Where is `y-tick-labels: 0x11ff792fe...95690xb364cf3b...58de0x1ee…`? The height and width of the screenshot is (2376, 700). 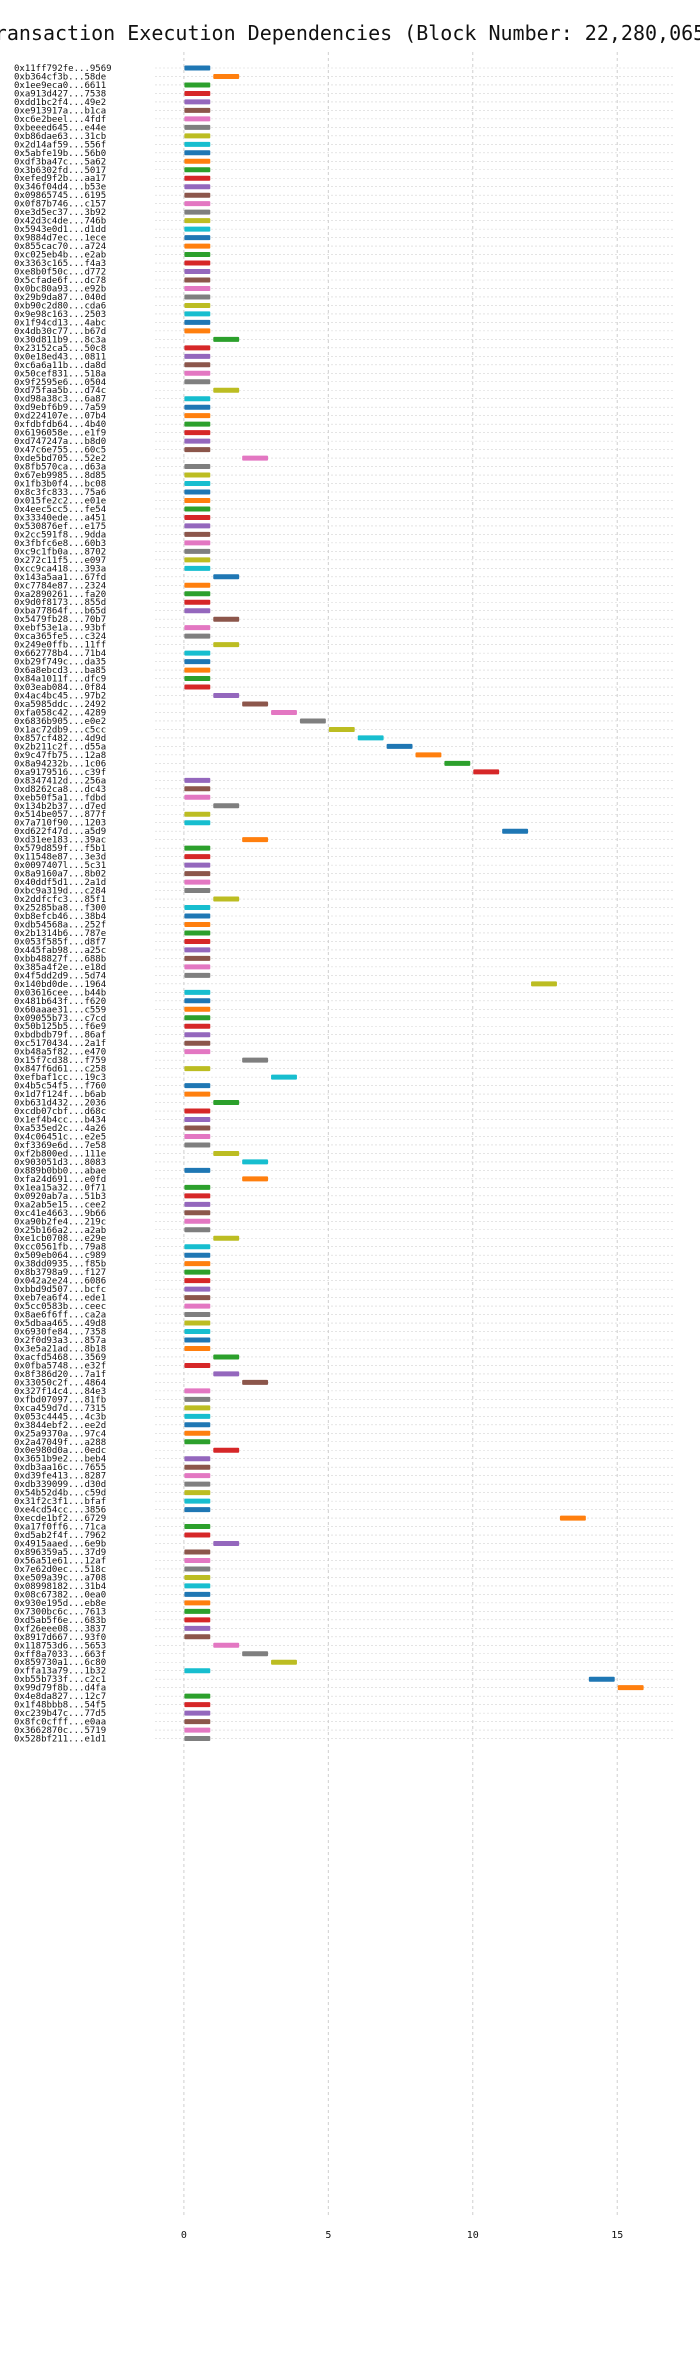
y-tick-labels: 0x11ff792fe...95690xb364cf3b...58de0x1ee… is located at coordinates (63, 904).